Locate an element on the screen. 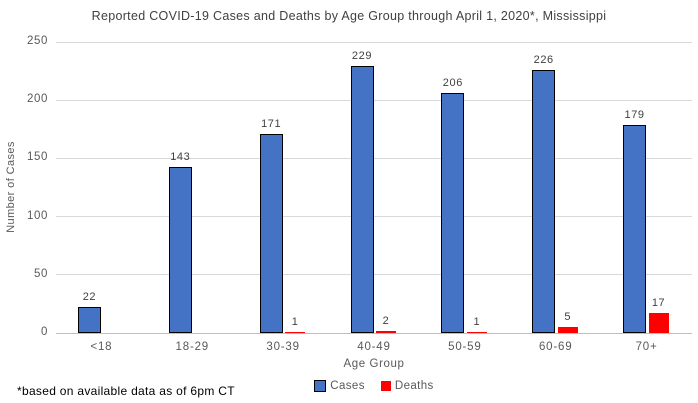 This screenshot has width=698, height=403. bar-value-label-cases: 206 is located at coordinates (452, 83).